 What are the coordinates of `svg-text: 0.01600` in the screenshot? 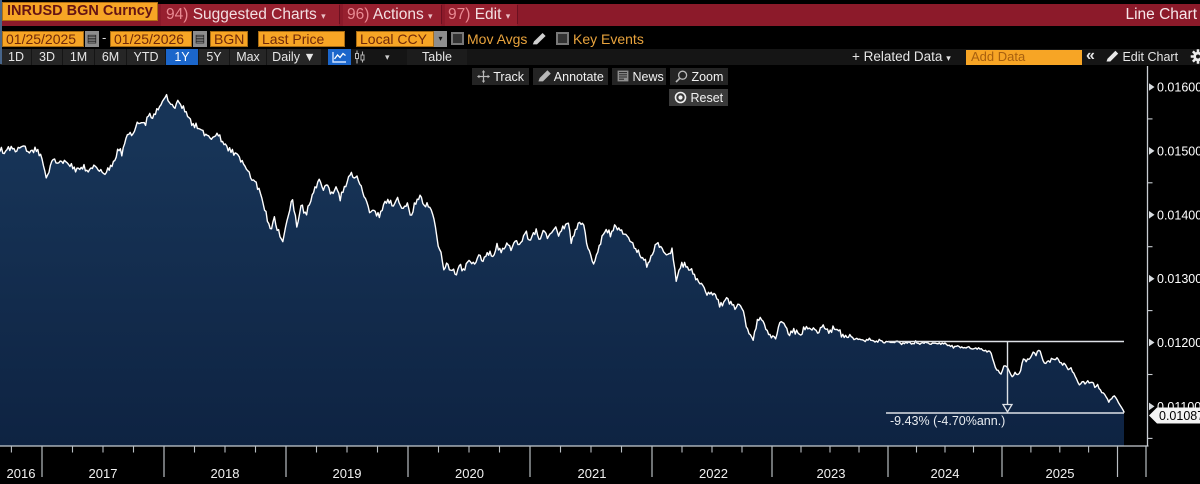 It's located at (1178, 88).